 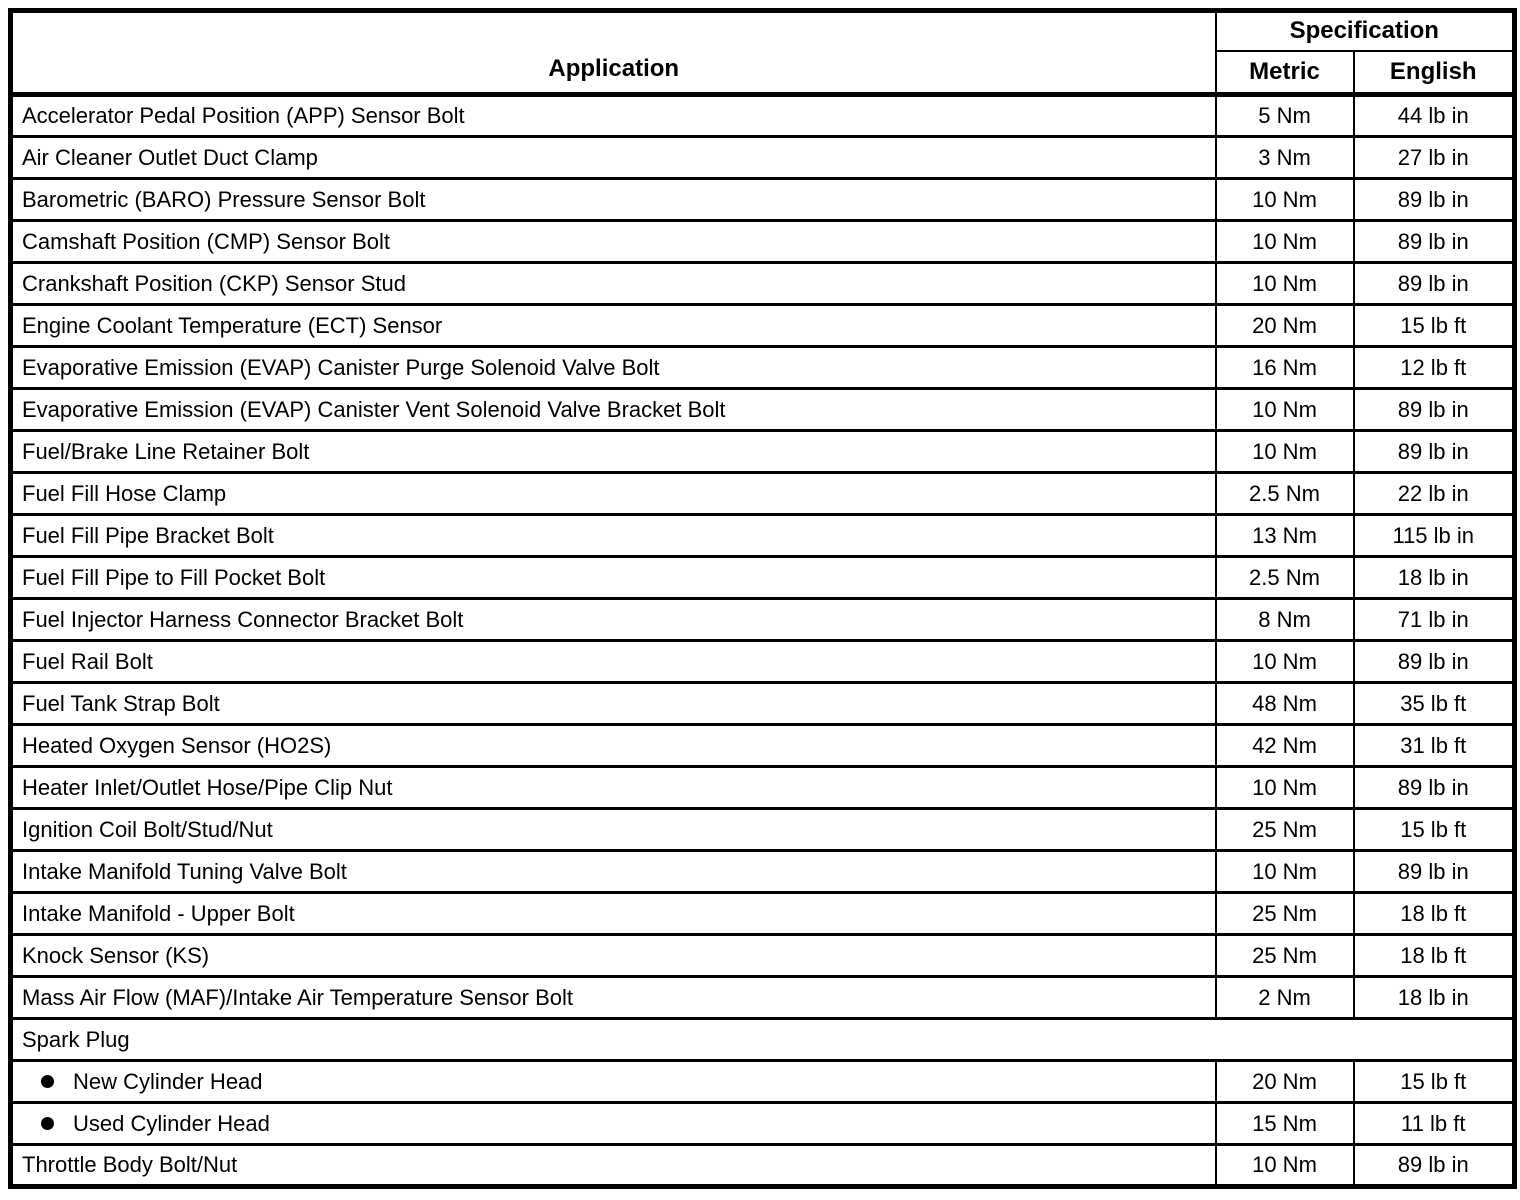 I want to click on metric-column-header: Metric, so click(x=1284, y=73).